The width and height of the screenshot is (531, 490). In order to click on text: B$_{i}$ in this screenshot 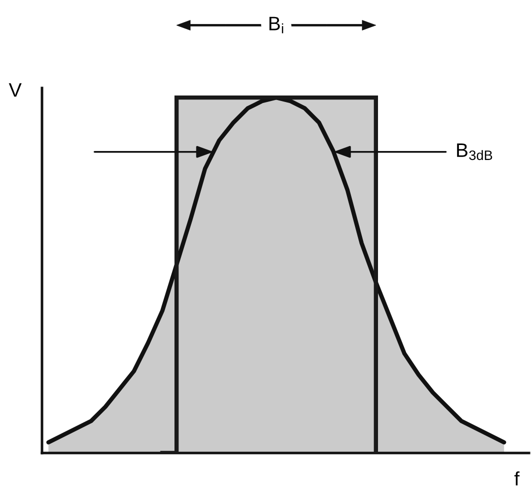, I will do `click(276, 25)`.